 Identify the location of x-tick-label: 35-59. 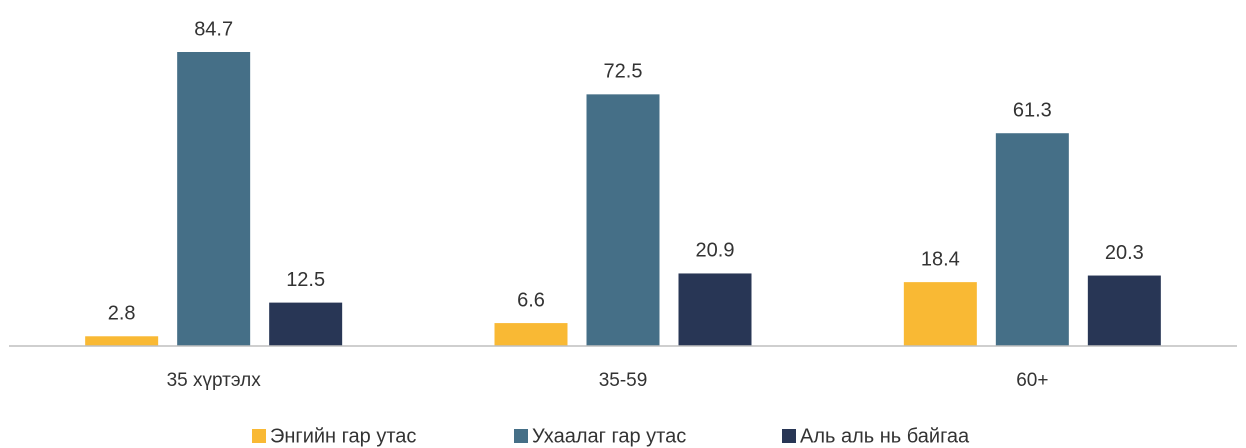
(623, 380).